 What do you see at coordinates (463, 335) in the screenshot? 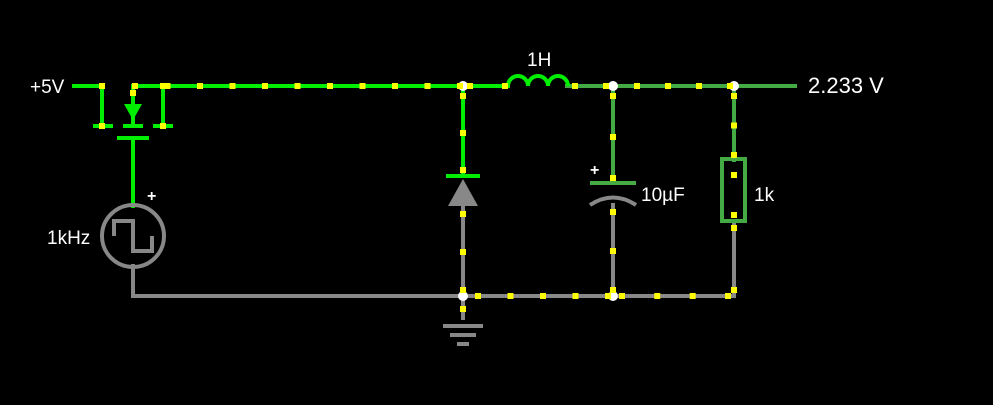
I see `ground-icon` at bounding box center [463, 335].